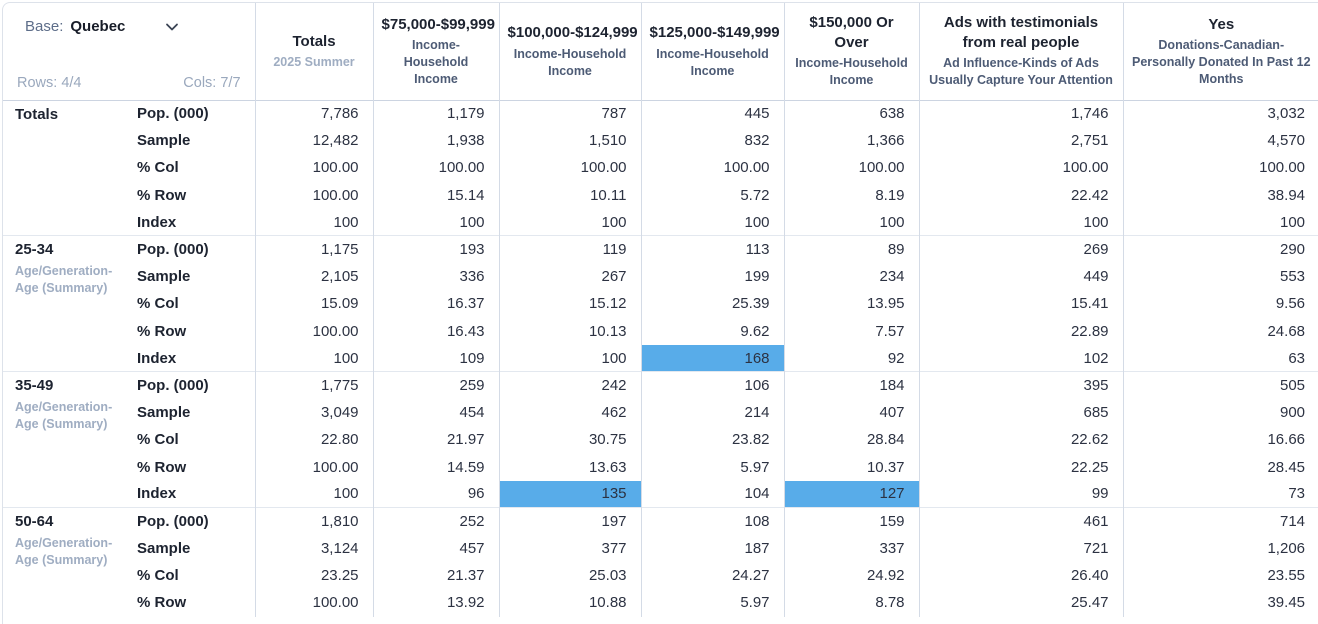  What do you see at coordinates (129, 19) in the screenshot?
I see `base-dropdown: Base: Quebec` at bounding box center [129, 19].